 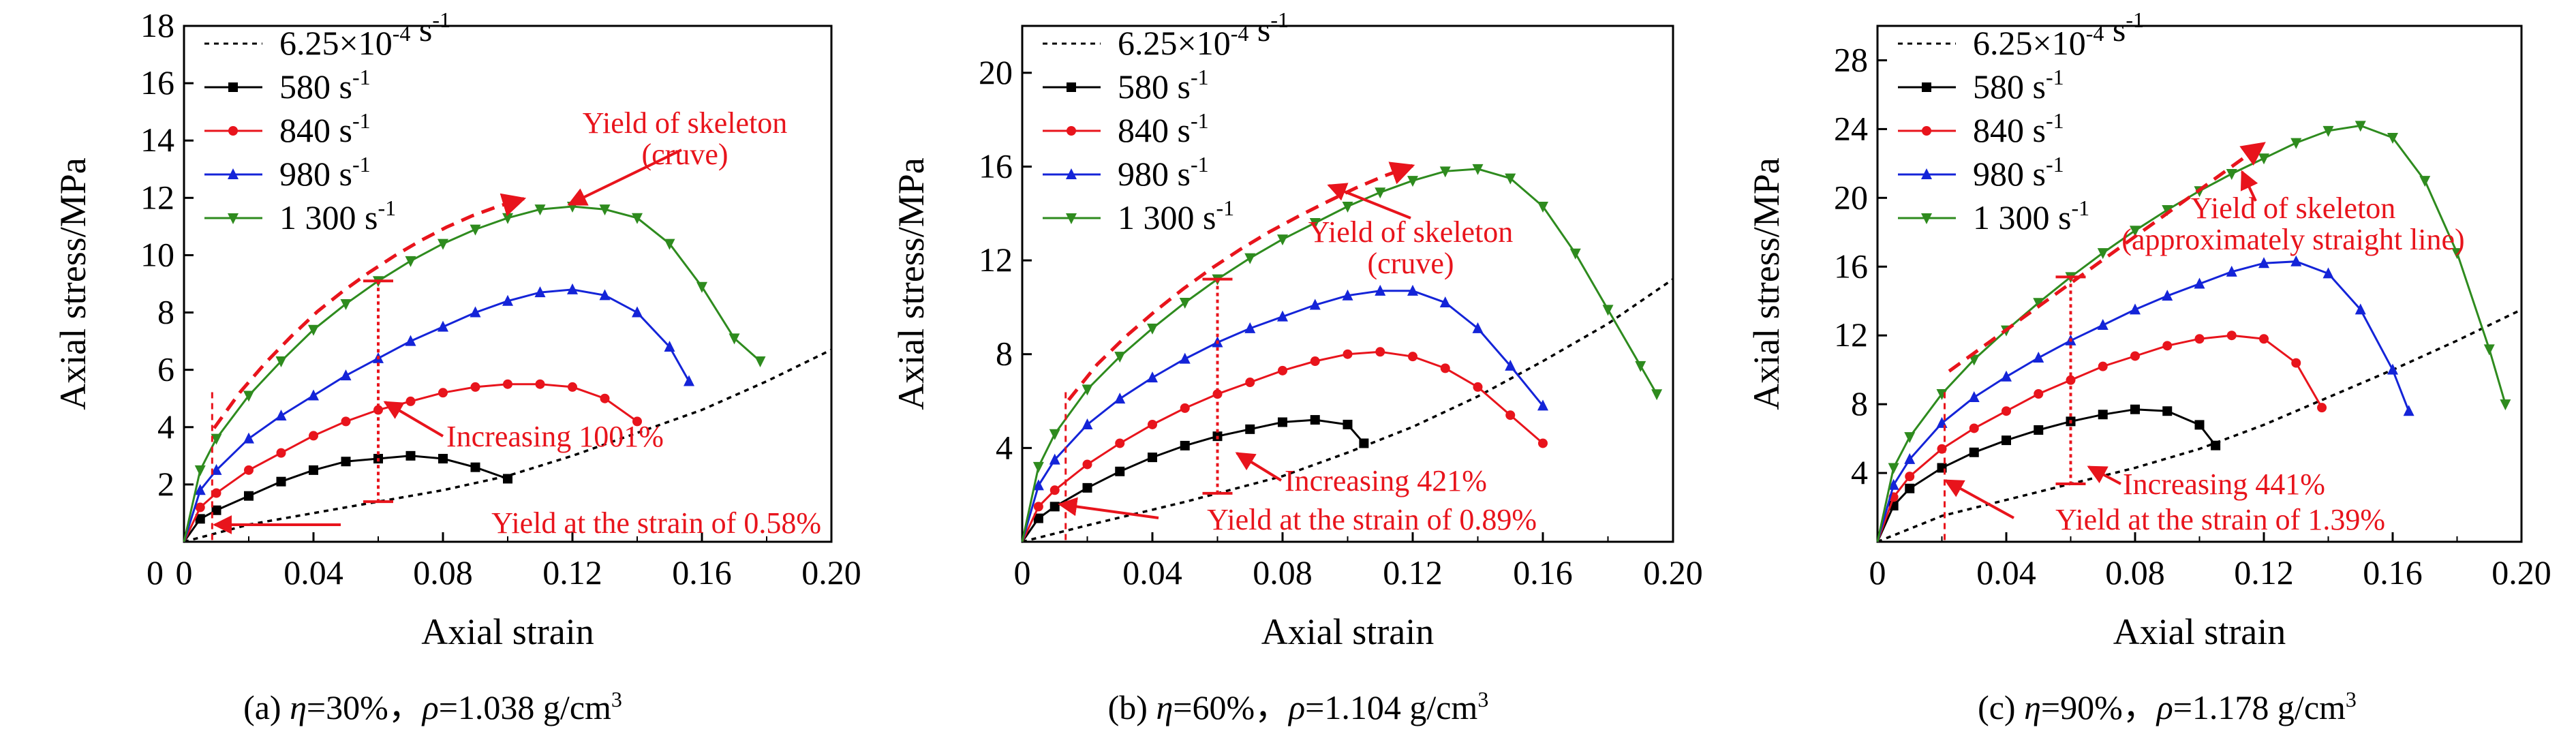 I want to click on x-tick-label: 0.16, so click(x=1543, y=572).